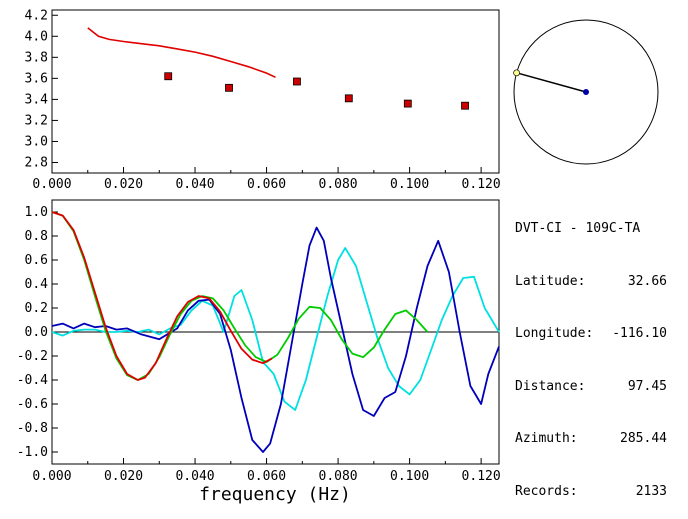 The width and height of the screenshot is (688, 519). I want to click on longitude-row: Longitude: -116.10, so click(591, 334).